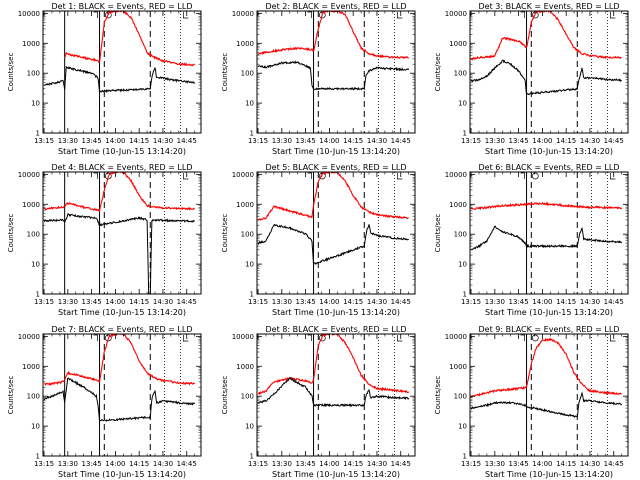 This screenshot has height=480, width=640. What do you see at coordinates (336, 6) in the screenshot?
I see `panel-title: Det 2: BLACK = Events, RED = LLD` at bounding box center [336, 6].